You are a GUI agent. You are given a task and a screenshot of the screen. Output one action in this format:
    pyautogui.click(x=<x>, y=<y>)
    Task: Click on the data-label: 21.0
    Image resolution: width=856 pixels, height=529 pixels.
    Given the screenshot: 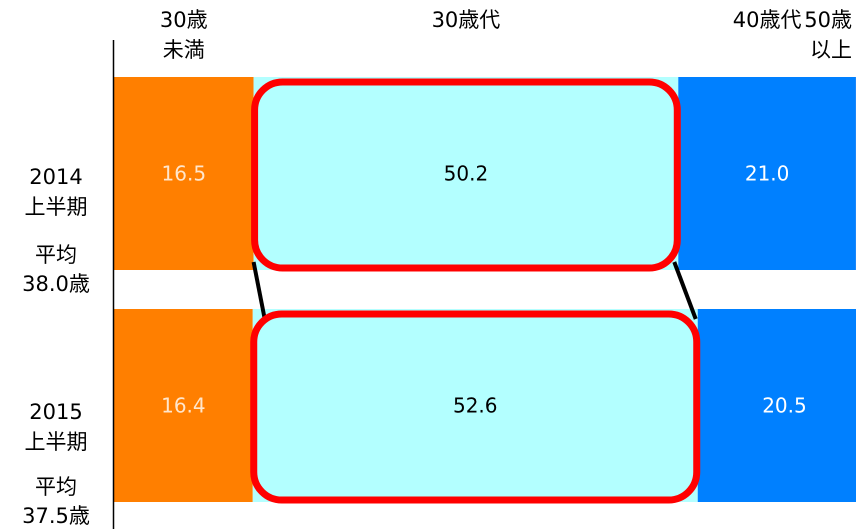 What is the action you would take?
    pyautogui.click(x=767, y=174)
    